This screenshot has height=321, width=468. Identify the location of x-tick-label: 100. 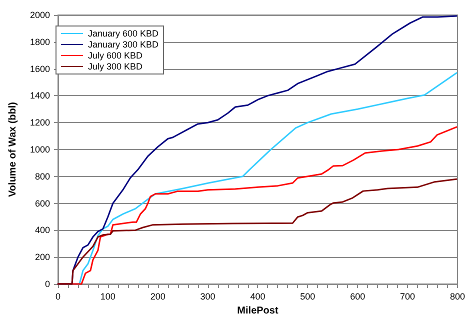
(108, 297).